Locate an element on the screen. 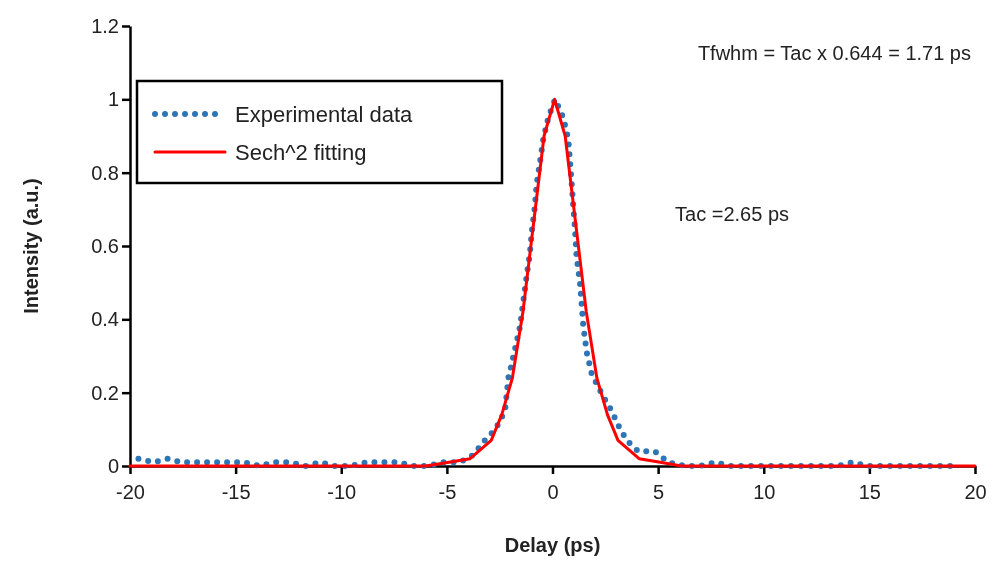  x-axis-title: Delay (ps) is located at coordinates (552, 545).